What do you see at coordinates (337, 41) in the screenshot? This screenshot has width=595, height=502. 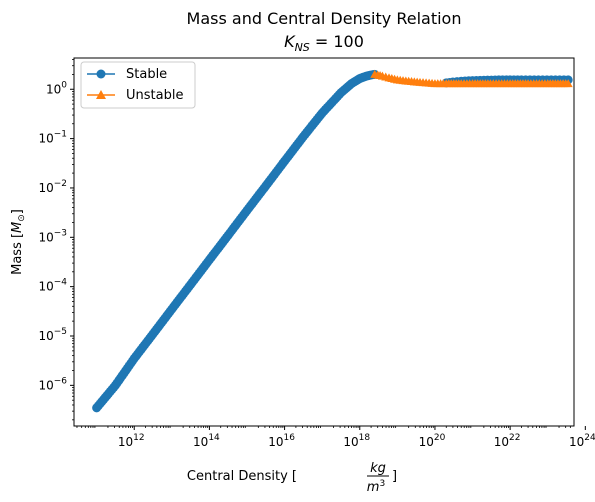 I see `chart-subtitle-value: = 100` at bounding box center [337, 41].